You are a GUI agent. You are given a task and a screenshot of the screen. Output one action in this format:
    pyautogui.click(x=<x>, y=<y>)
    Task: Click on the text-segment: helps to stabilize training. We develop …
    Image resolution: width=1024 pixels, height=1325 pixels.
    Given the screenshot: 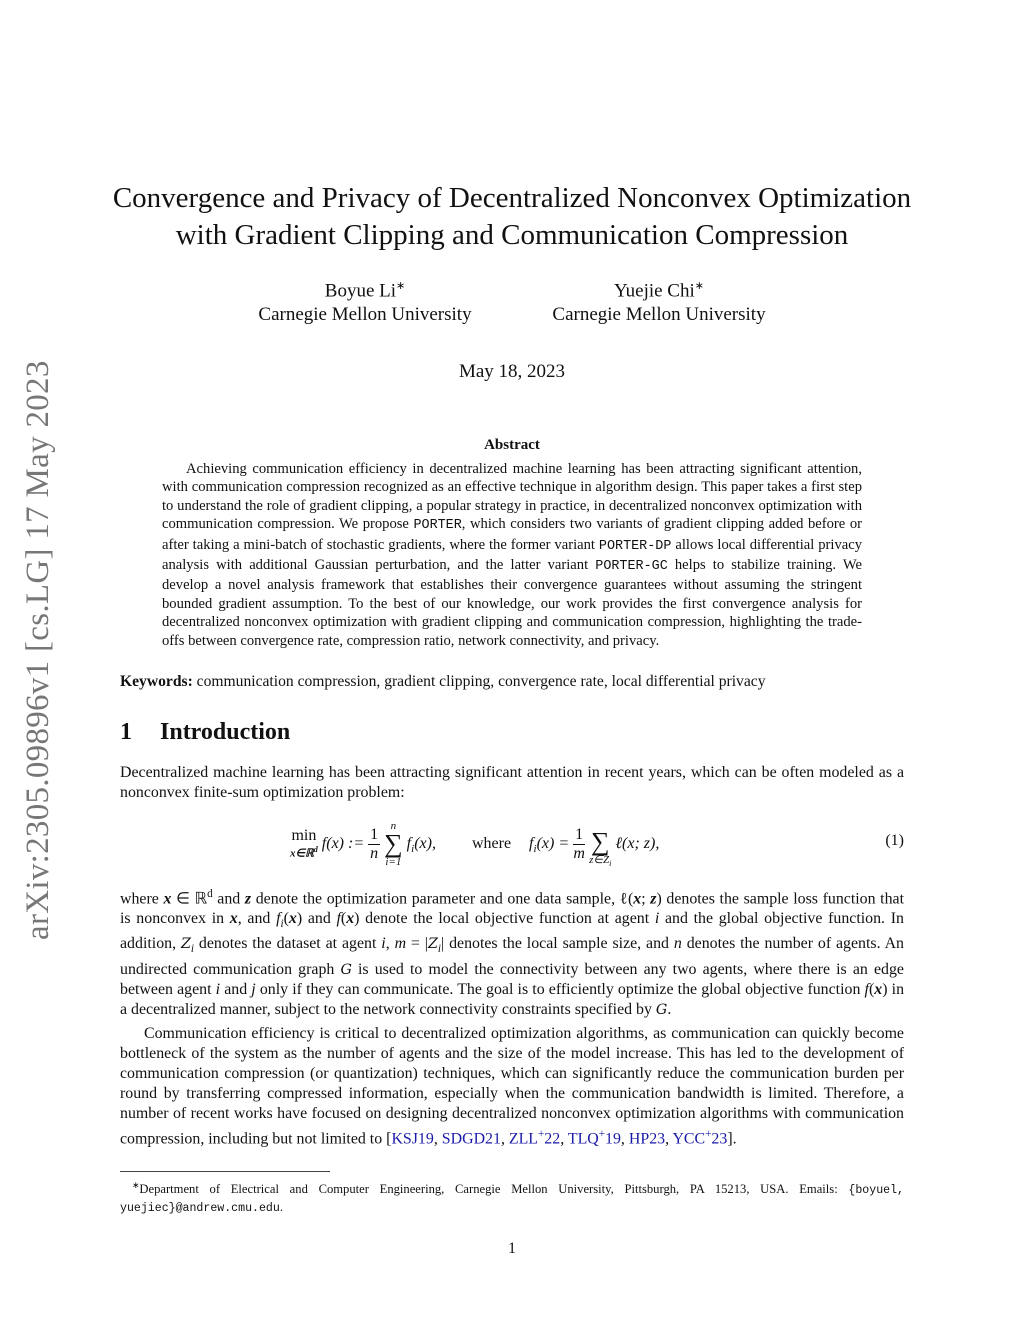 What is the action you would take?
    pyautogui.click(x=512, y=603)
    